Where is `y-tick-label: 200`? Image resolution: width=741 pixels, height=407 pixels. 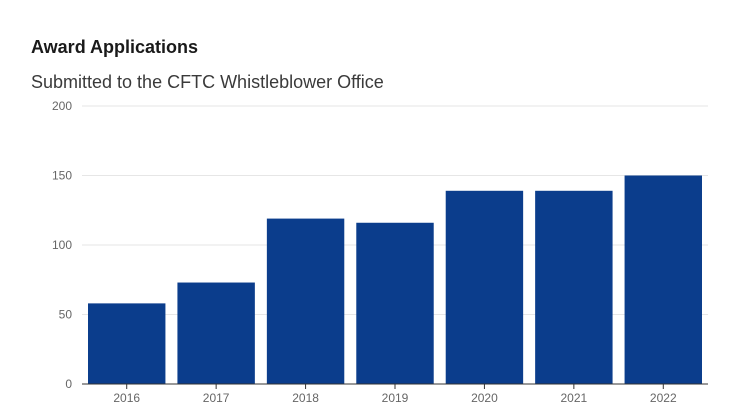 y-tick-label: 200 is located at coordinates (62, 106).